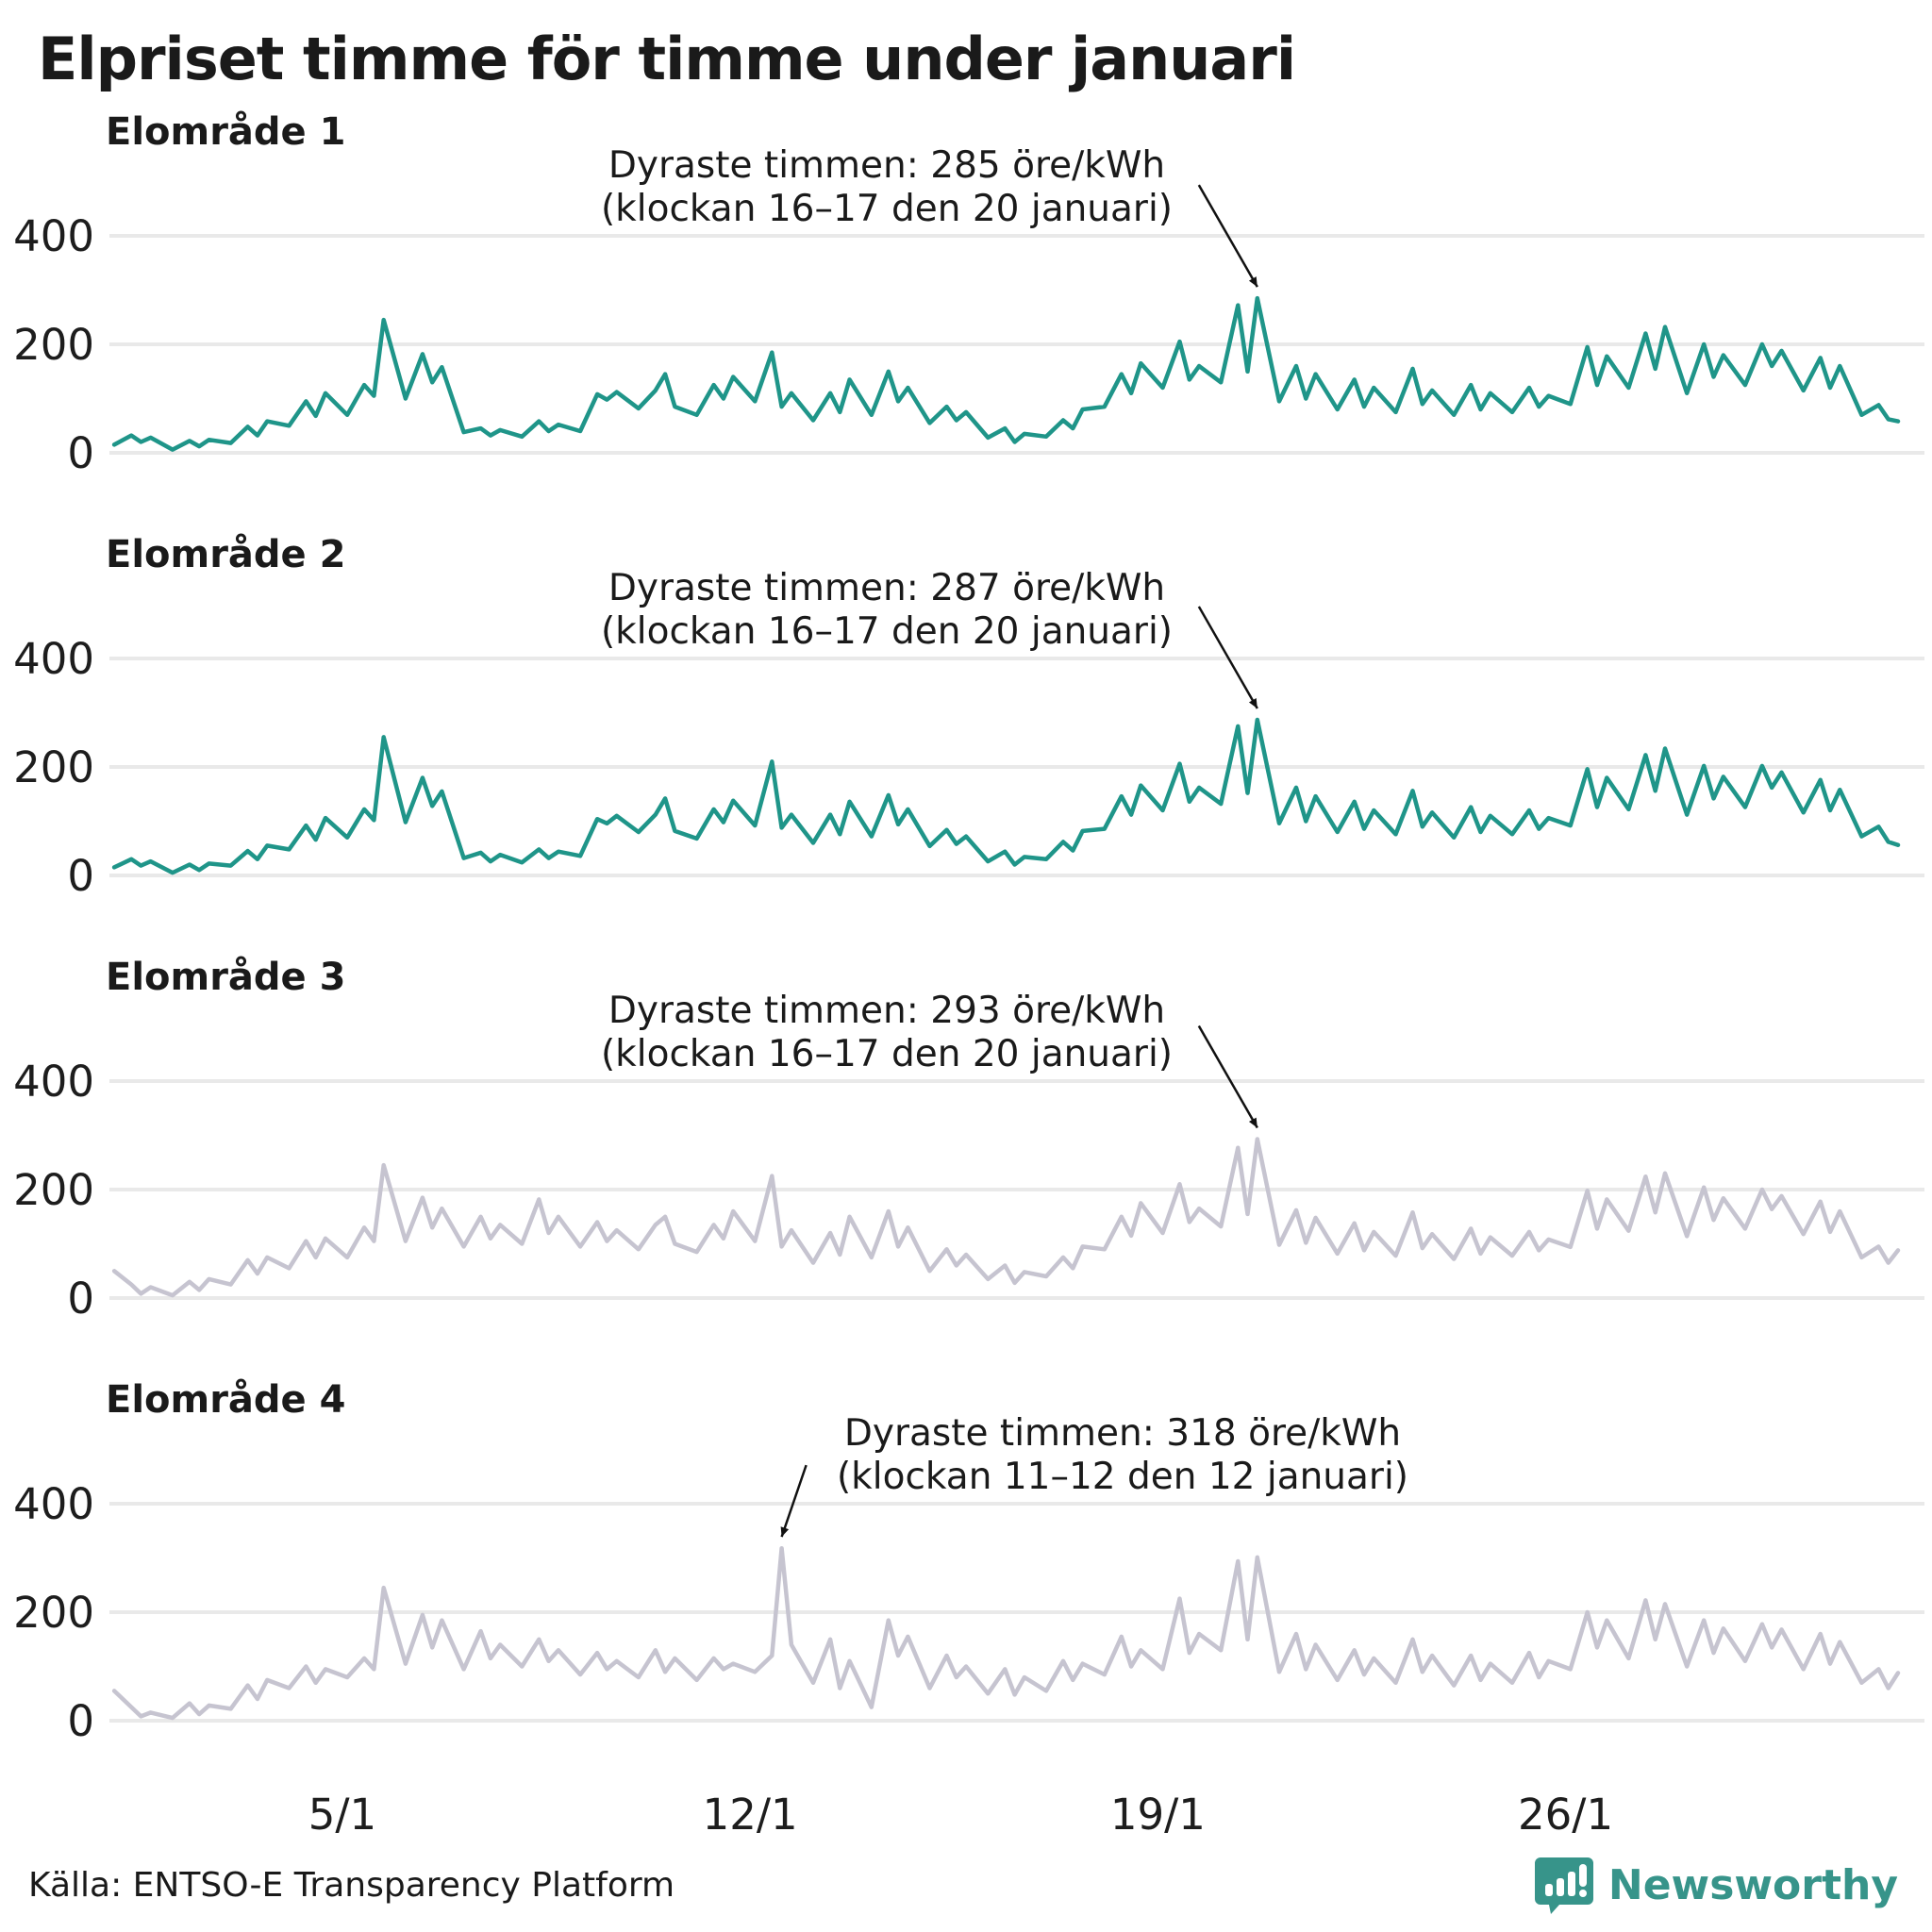 This screenshot has height=1932, width=1932. Describe the element at coordinates (226, 1400) in the screenshot. I see `panel-4-heading: Elområde 4` at that location.